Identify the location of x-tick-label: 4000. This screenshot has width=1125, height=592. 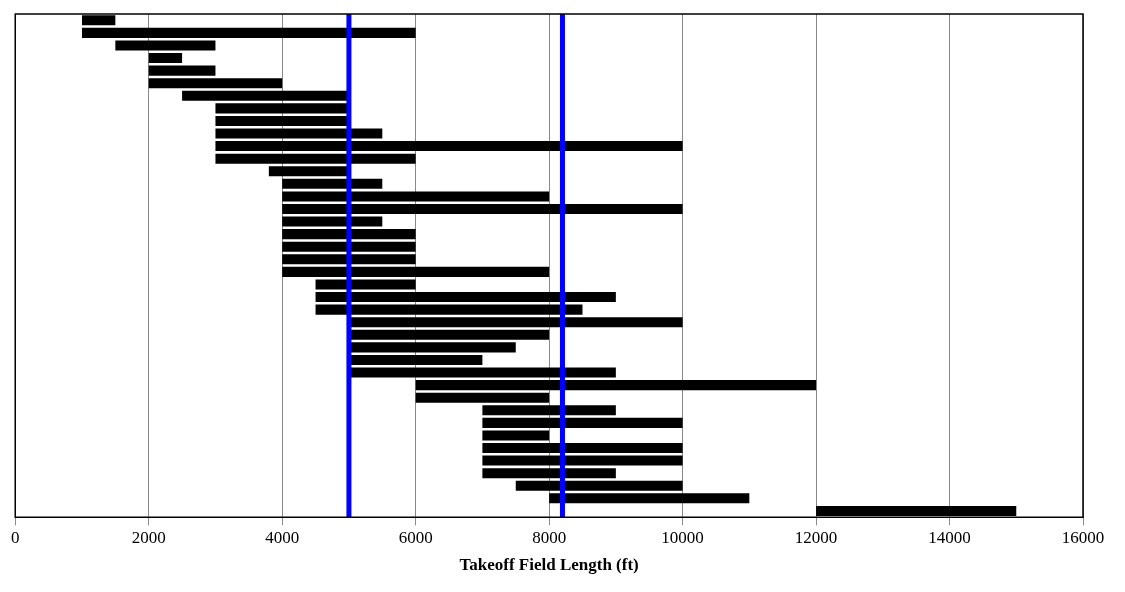
(282, 537).